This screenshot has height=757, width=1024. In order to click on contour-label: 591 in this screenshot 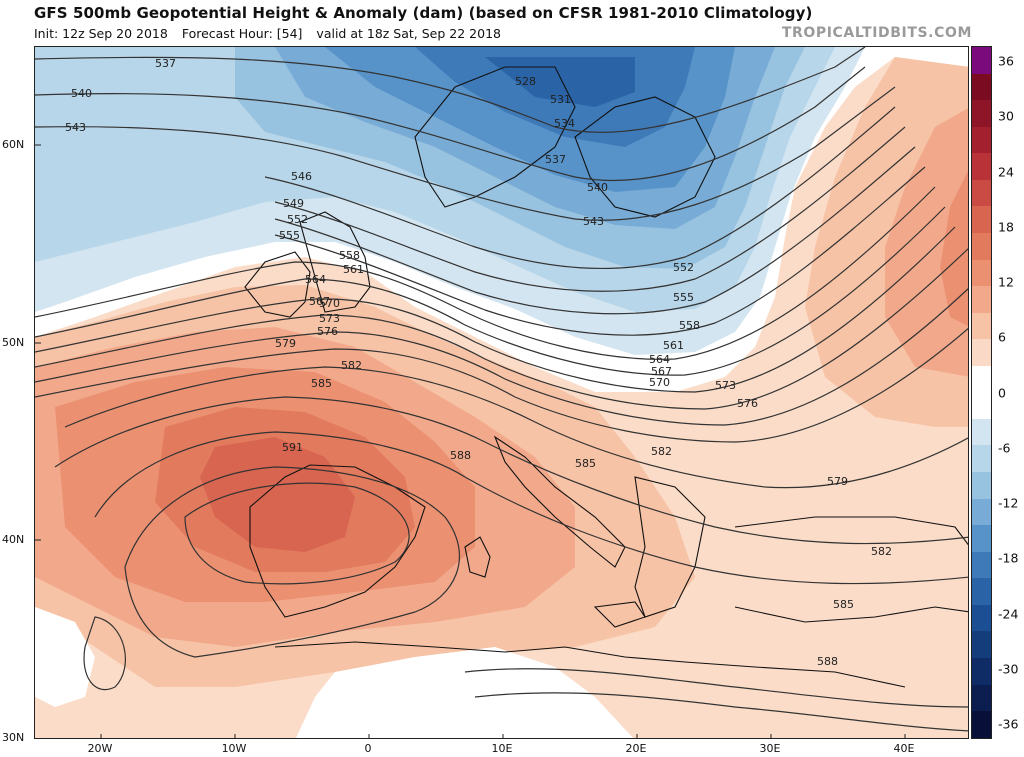, I will do `click(292, 447)`.